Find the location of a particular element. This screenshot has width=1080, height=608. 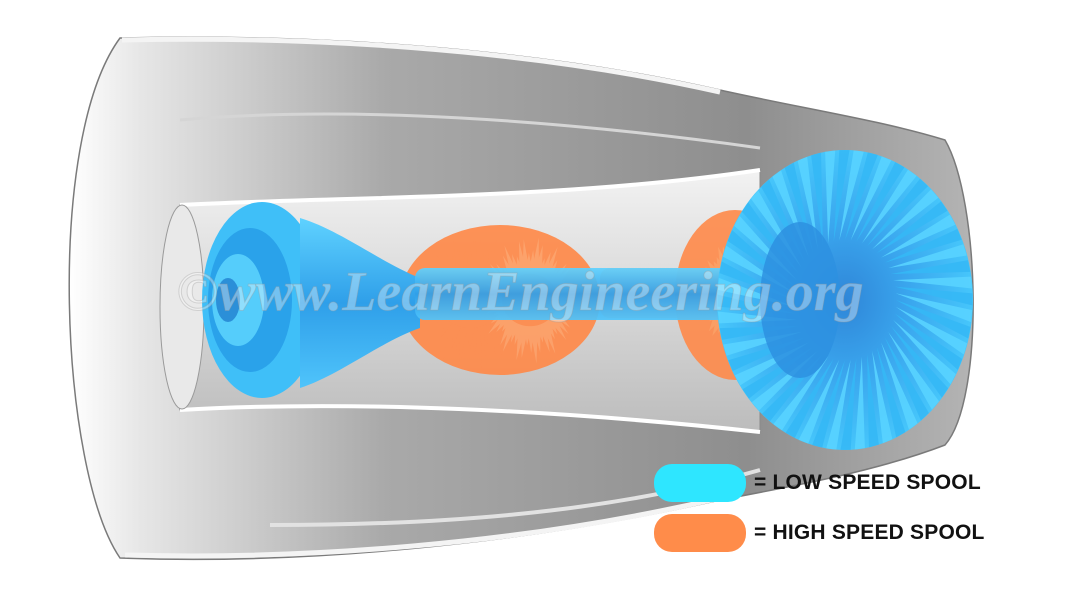

legend-item-high-speed-spool: = HIGH SPEED SPOOL is located at coordinates (819, 533).